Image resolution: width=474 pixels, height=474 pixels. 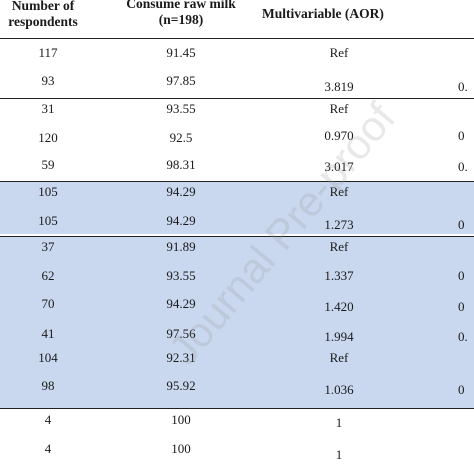 I want to click on header-raw-milk: Consume raw milk (n=198), so click(x=181, y=13).